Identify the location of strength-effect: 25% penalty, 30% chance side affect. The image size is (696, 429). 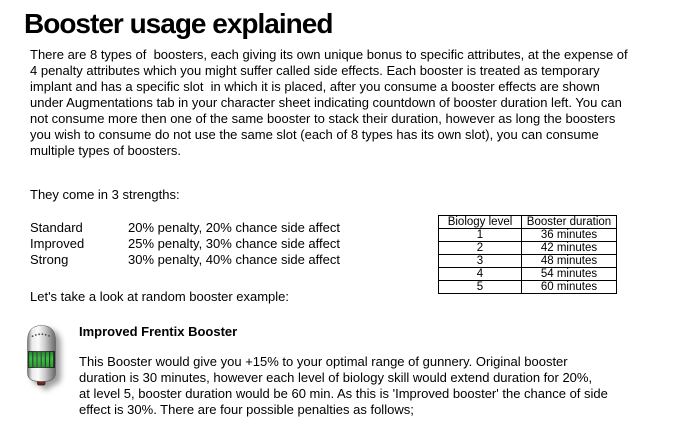
(234, 243).